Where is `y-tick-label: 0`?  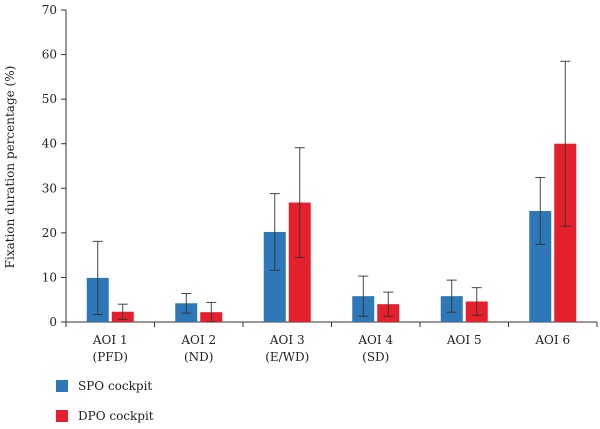
y-tick-label: 0 is located at coordinates (53, 322).